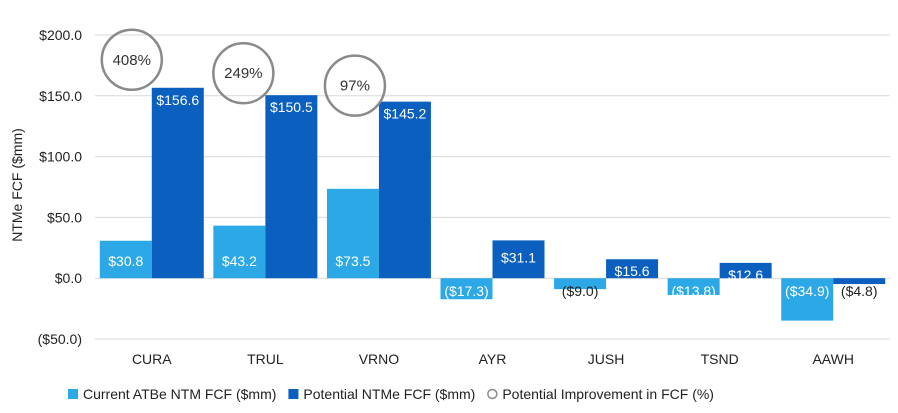 Image resolution: width=898 pixels, height=413 pixels. Describe the element at coordinates (291, 107) in the screenshot. I see `data-label-potential: $150.5` at that location.